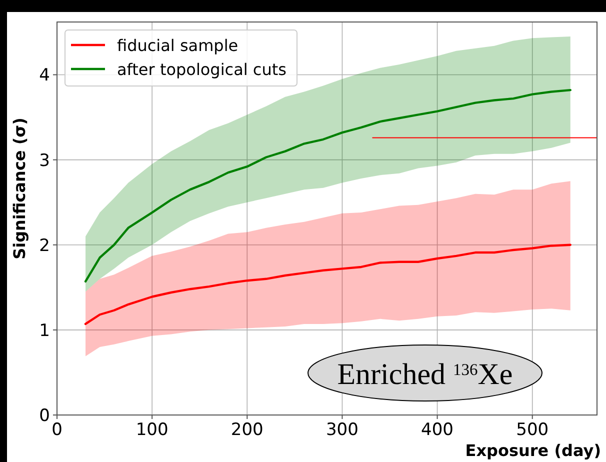 This screenshot has height=462, width=606. What do you see at coordinates (44, 246) in the screenshot?
I see `y-tick-label: 2` at bounding box center [44, 246].